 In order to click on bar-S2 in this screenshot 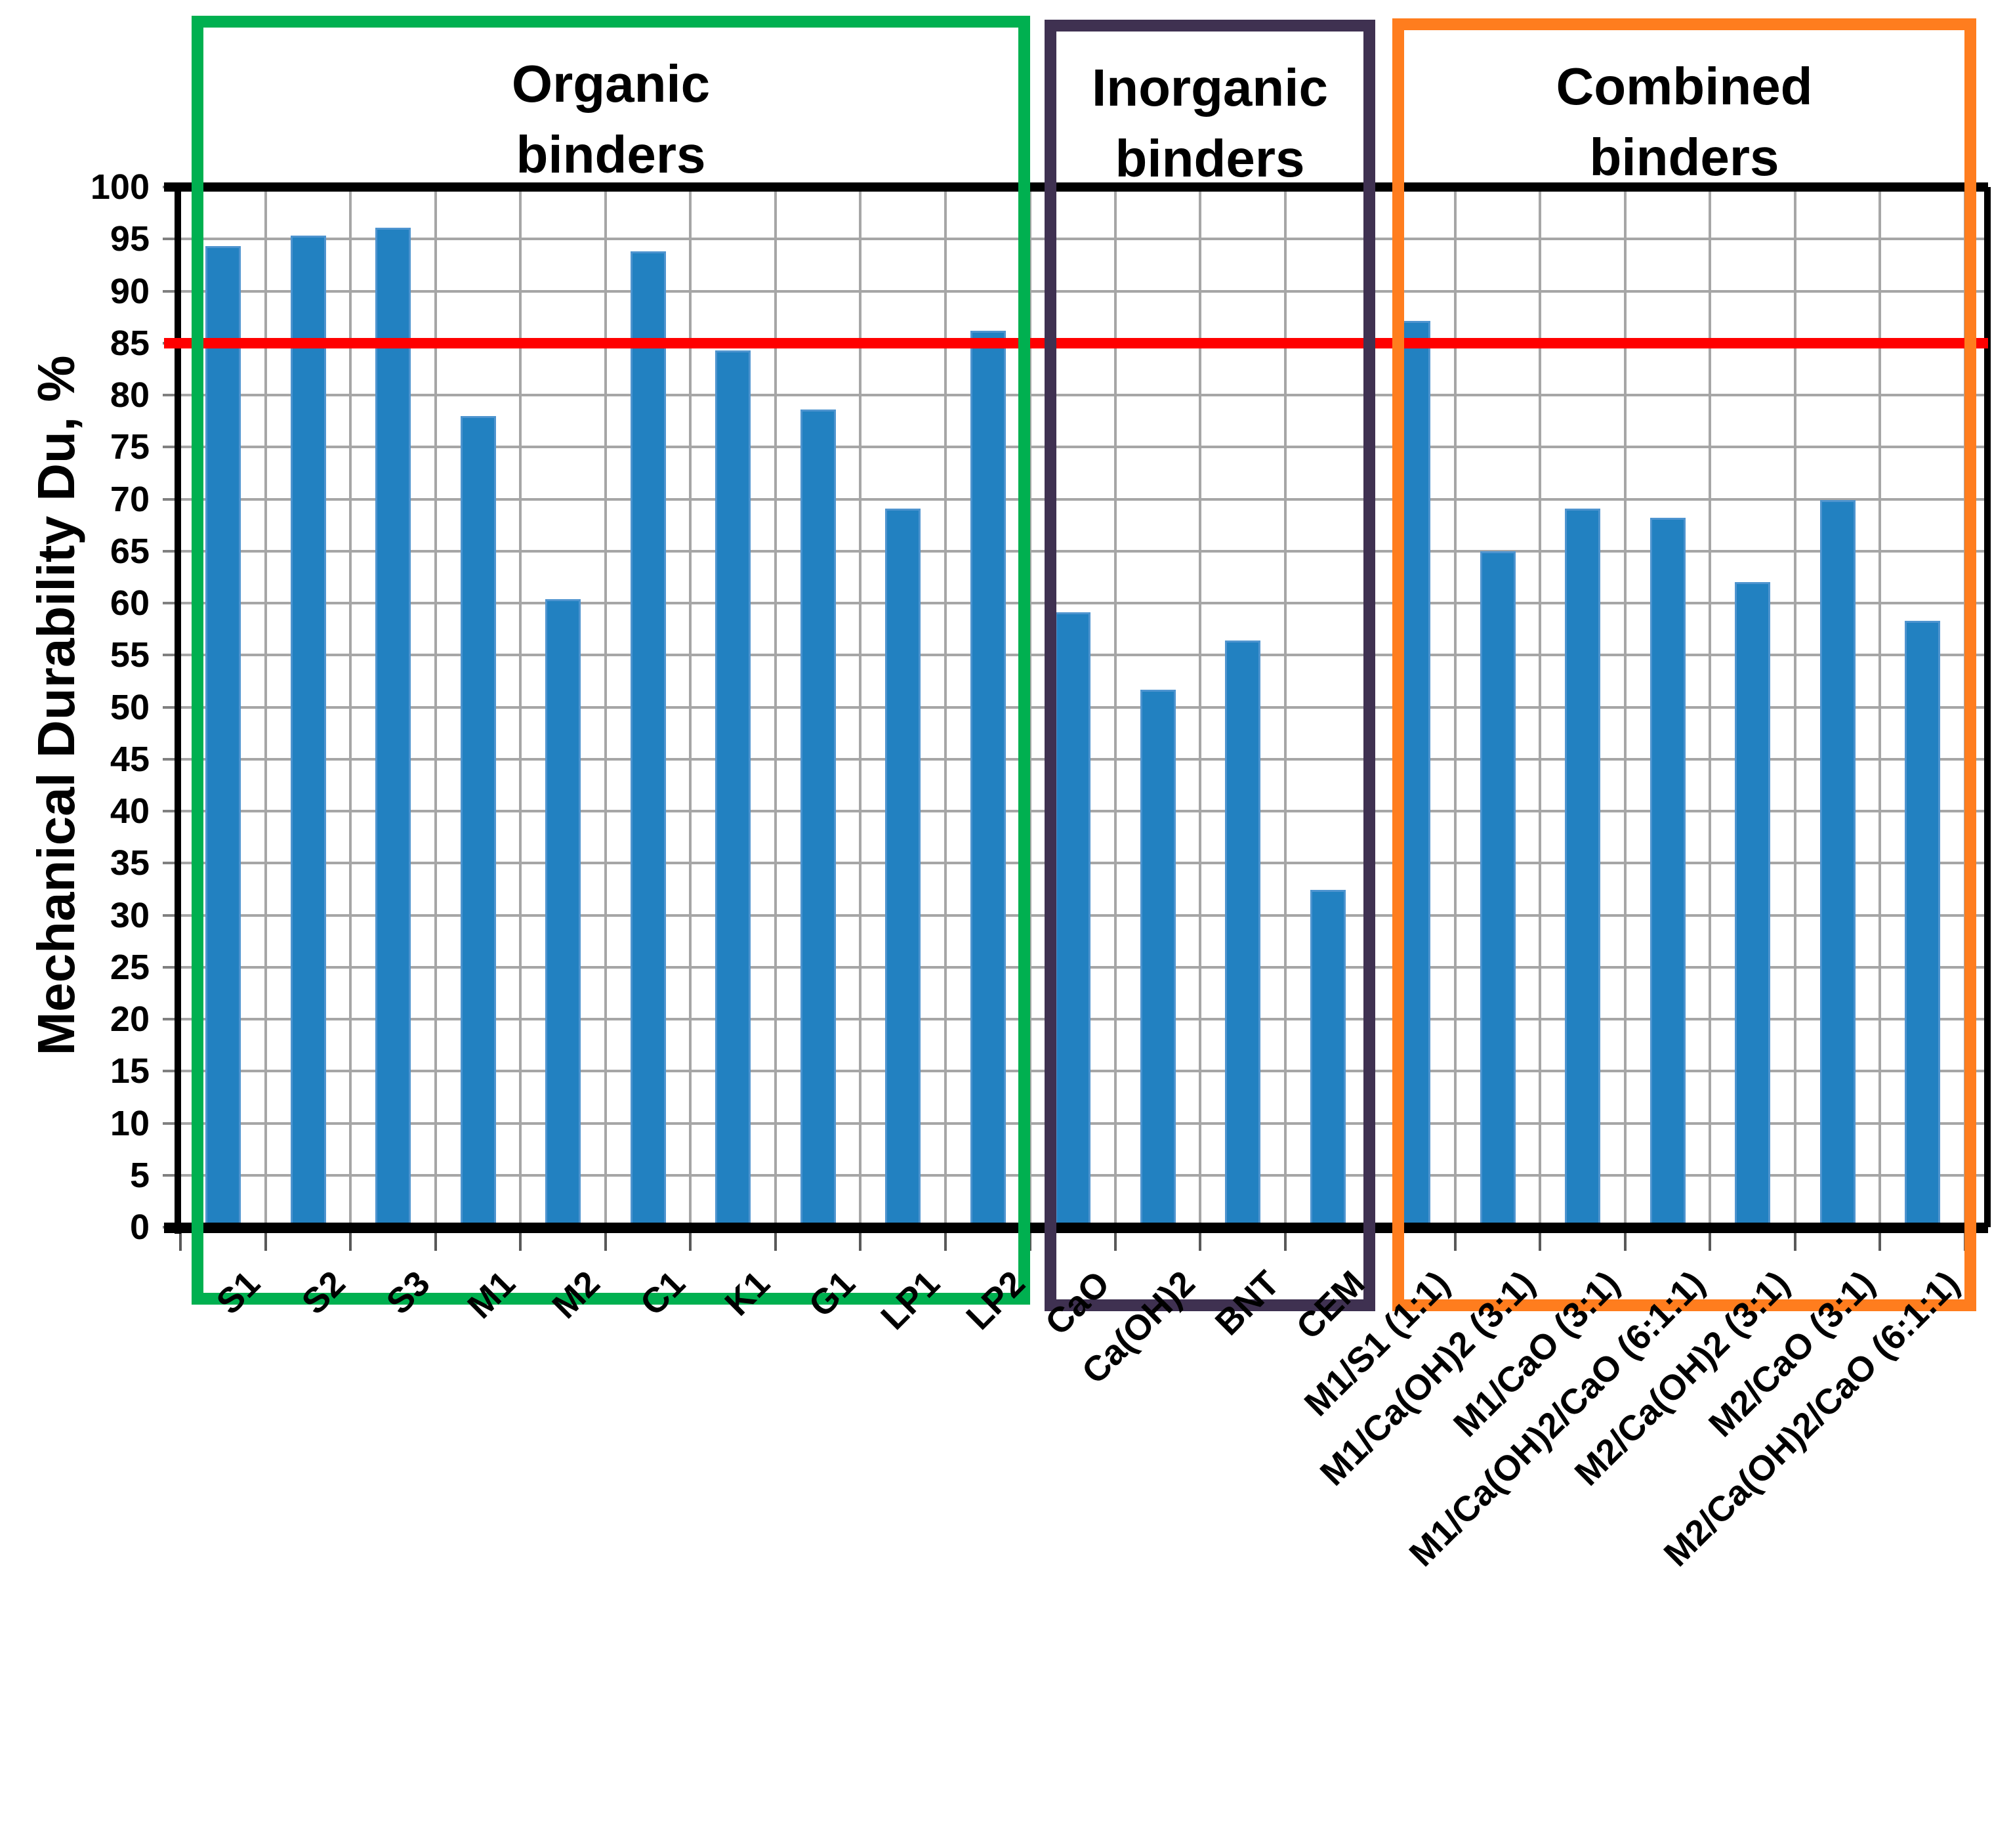, I will do `click(308, 731)`.